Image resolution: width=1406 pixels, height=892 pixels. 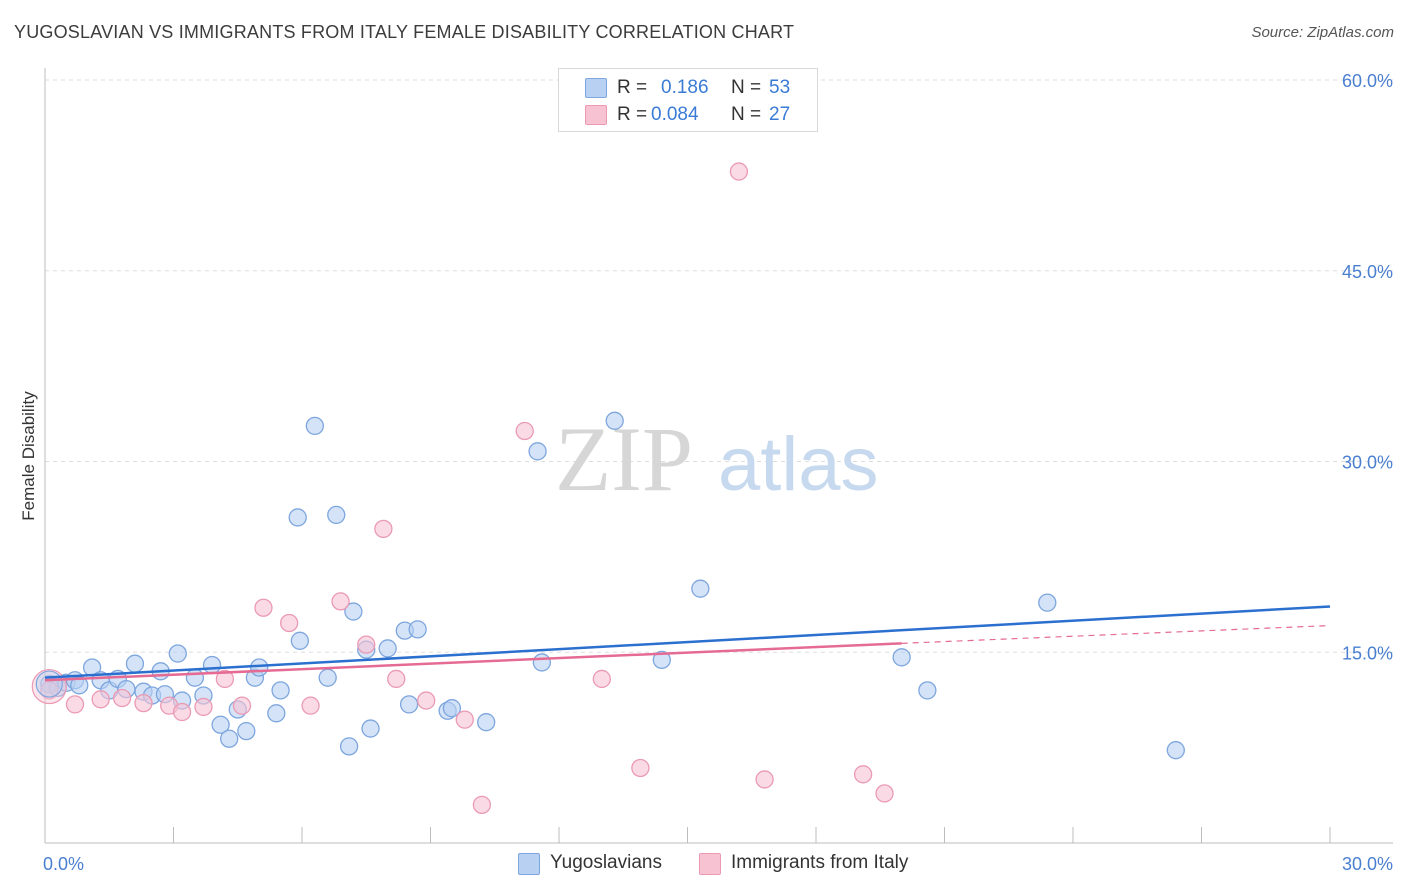 What do you see at coordinates (1116, 634) in the screenshot?
I see `italy-trendline-extension` at bounding box center [1116, 634].